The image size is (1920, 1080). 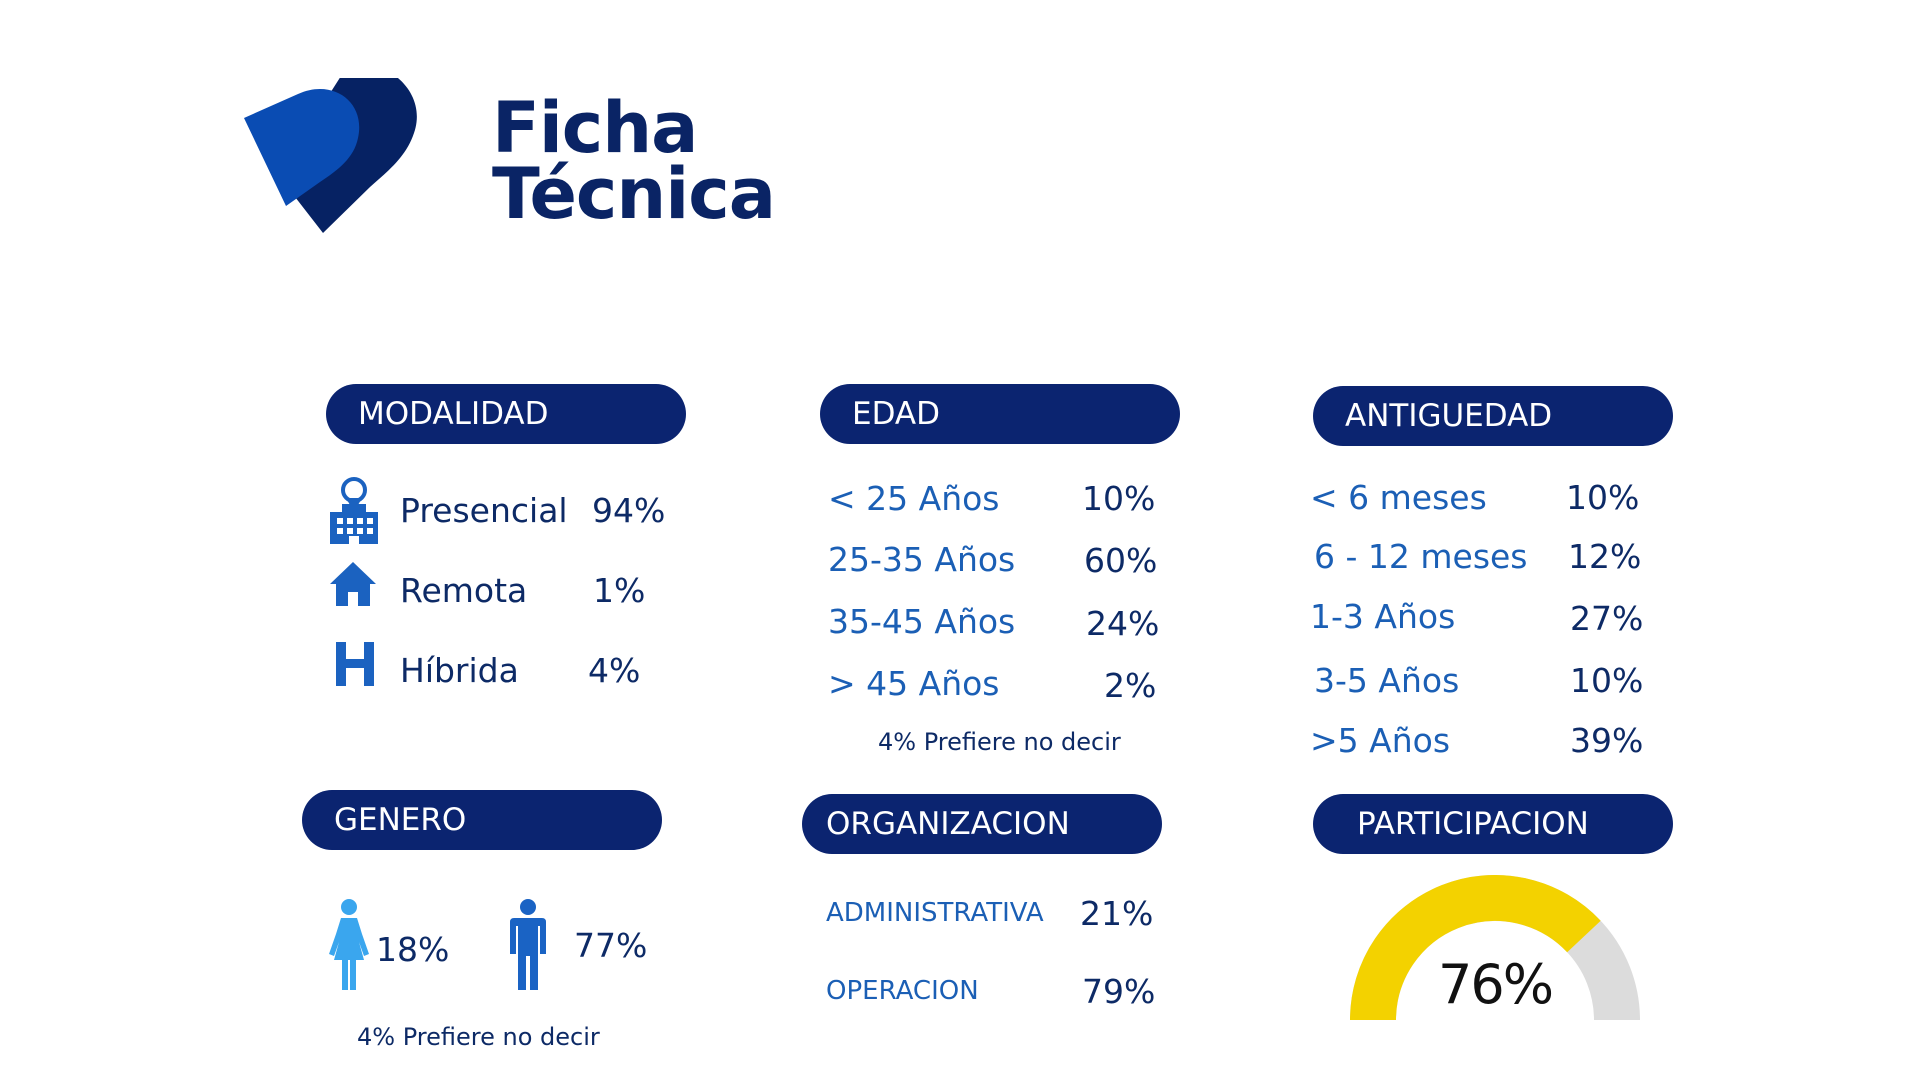 What do you see at coordinates (611, 945) in the screenshot?
I see `genero-male-value: 77%` at bounding box center [611, 945].